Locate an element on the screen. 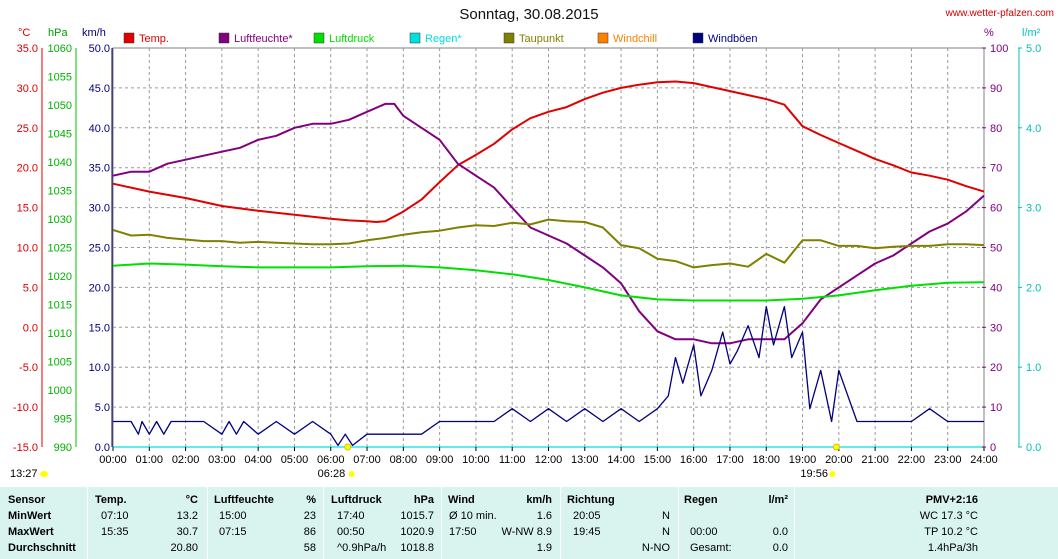 This screenshot has height=559, width=1058. humidity-tick-label: 90 is located at coordinates (996, 89).